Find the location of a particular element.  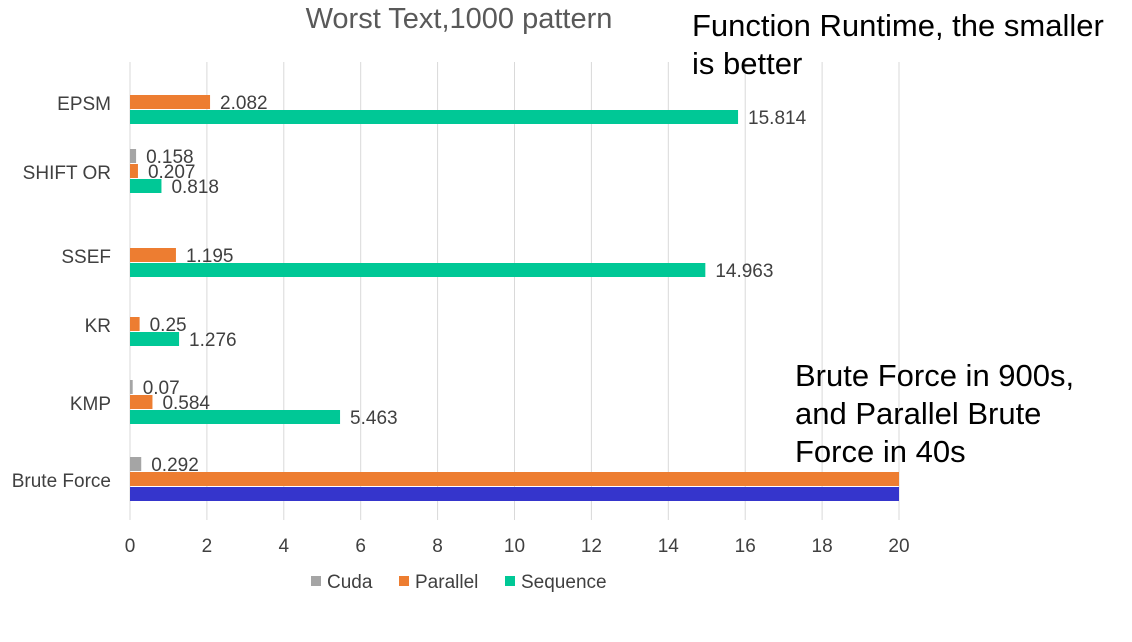

annotation-runtime-note: Function Runtime, the smaller is better is located at coordinates (898, 44).